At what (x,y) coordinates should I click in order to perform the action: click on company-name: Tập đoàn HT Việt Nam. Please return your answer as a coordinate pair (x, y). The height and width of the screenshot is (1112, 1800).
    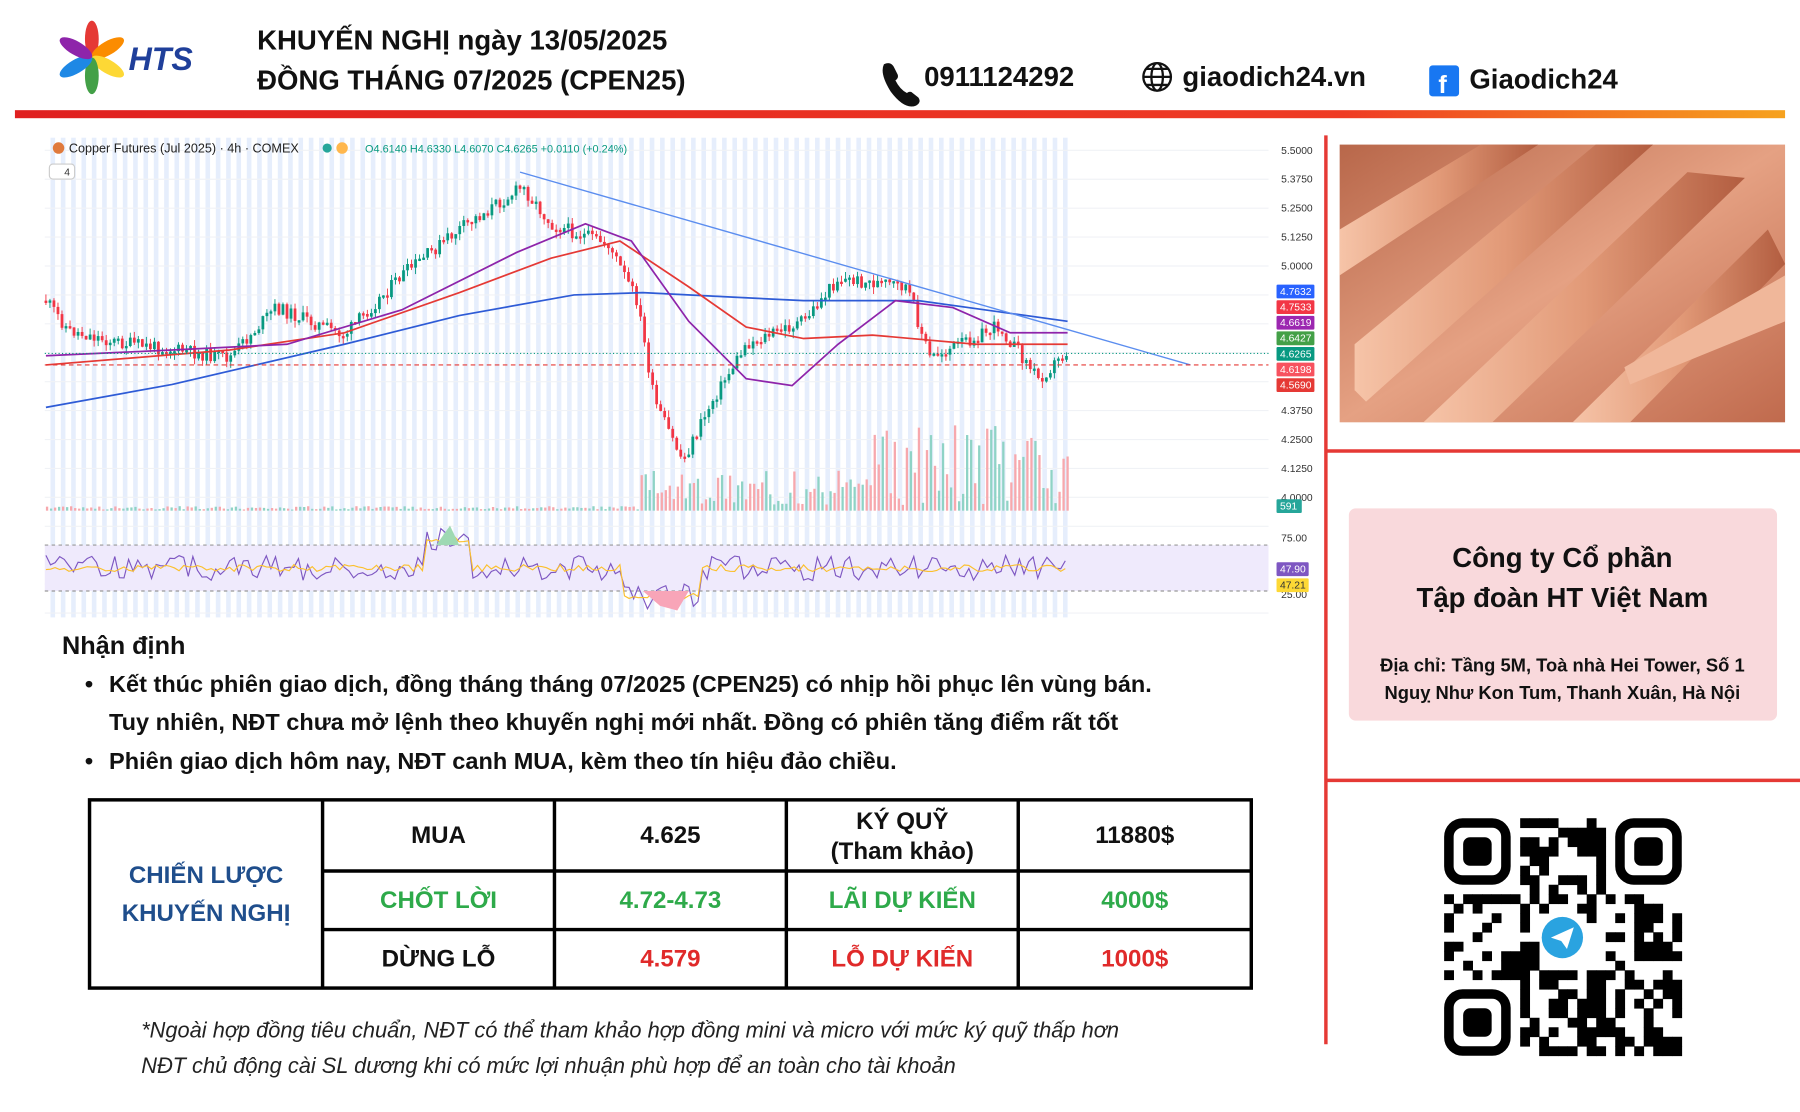
    Looking at the image, I should click on (1563, 597).